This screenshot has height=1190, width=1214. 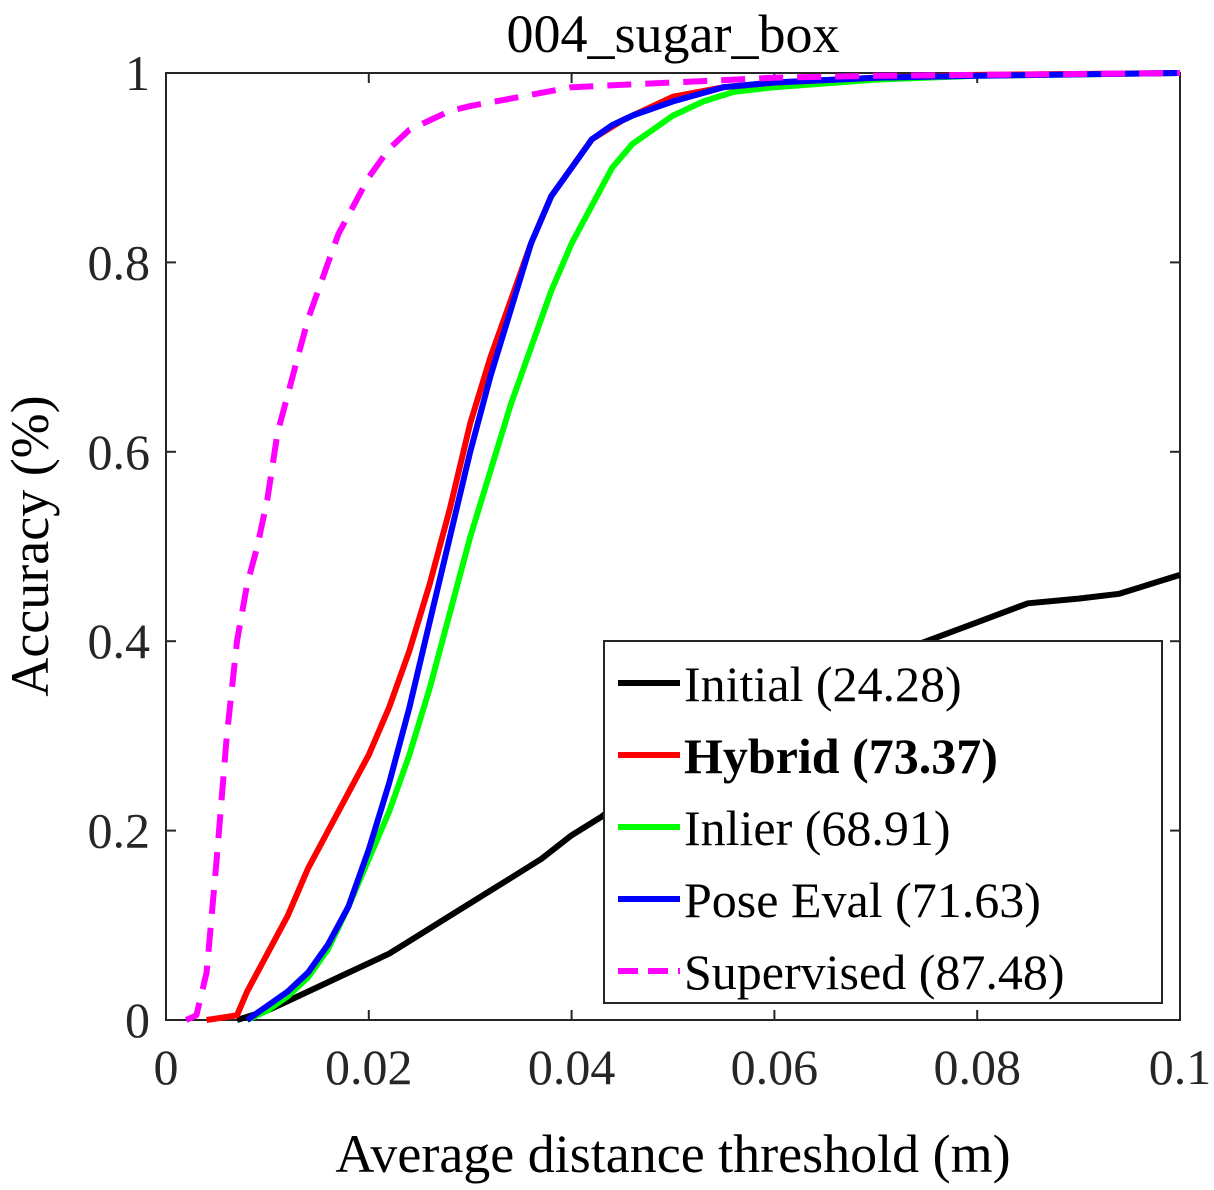 I want to click on x-tick-label: 0.04, so click(x=572, y=1067).